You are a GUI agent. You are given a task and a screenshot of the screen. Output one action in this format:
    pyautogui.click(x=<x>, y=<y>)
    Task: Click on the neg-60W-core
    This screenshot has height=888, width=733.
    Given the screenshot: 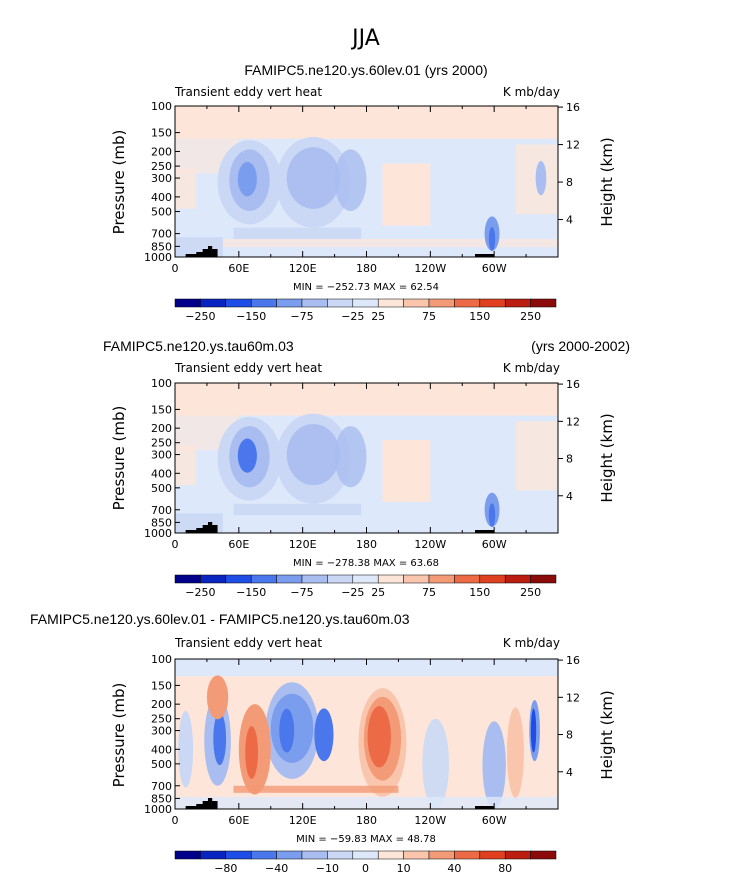 What is the action you would take?
    pyautogui.click(x=492, y=239)
    